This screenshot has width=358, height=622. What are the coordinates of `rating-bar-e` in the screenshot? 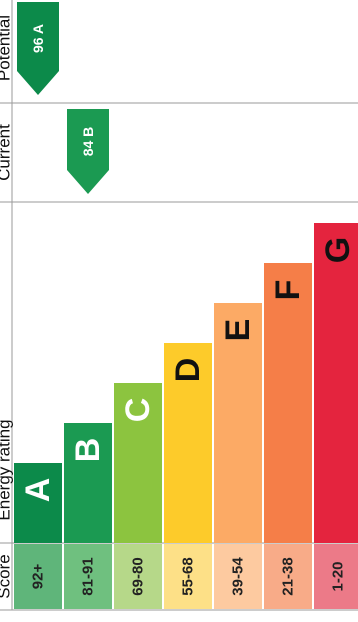 It's located at (238, 423).